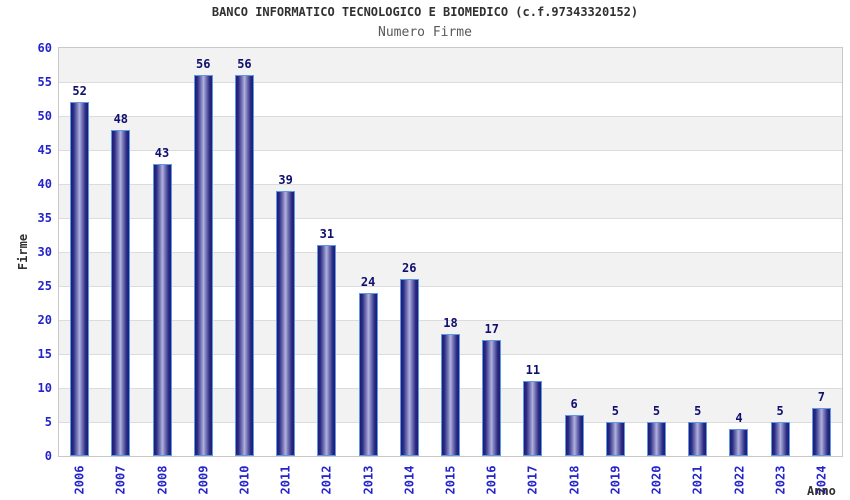 The width and height of the screenshot is (850, 500). I want to click on x-tick-text: 2017, so click(532, 480).